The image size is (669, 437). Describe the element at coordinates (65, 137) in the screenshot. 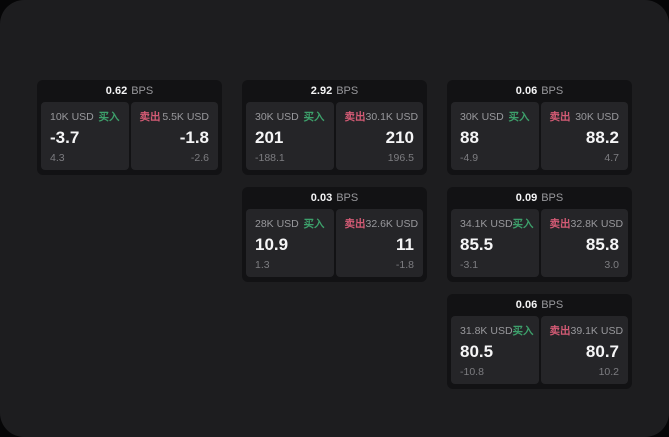

I see `buy-price: -3.7` at that location.